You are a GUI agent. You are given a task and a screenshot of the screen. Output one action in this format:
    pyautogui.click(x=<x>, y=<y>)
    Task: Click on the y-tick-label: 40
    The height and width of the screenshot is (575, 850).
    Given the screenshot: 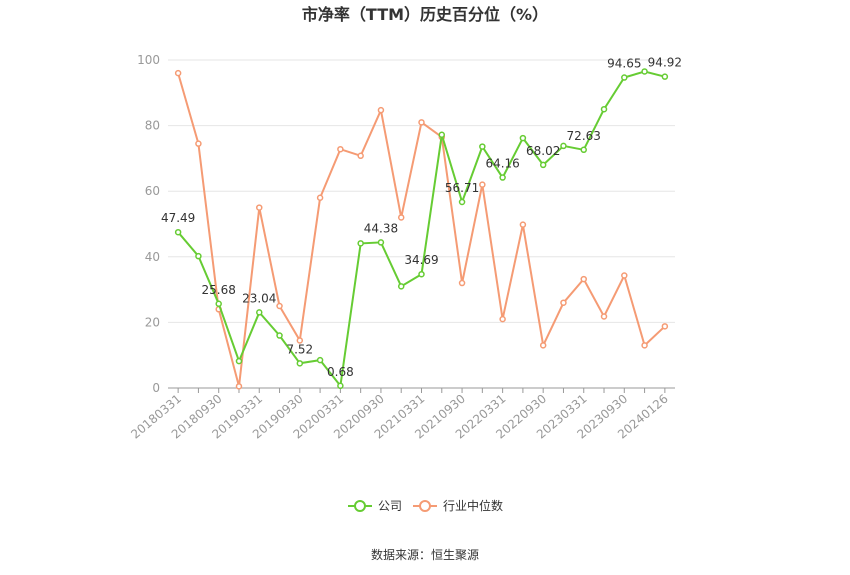 What is the action you would take?
    pyautogui.click(x=152, y=257)
    